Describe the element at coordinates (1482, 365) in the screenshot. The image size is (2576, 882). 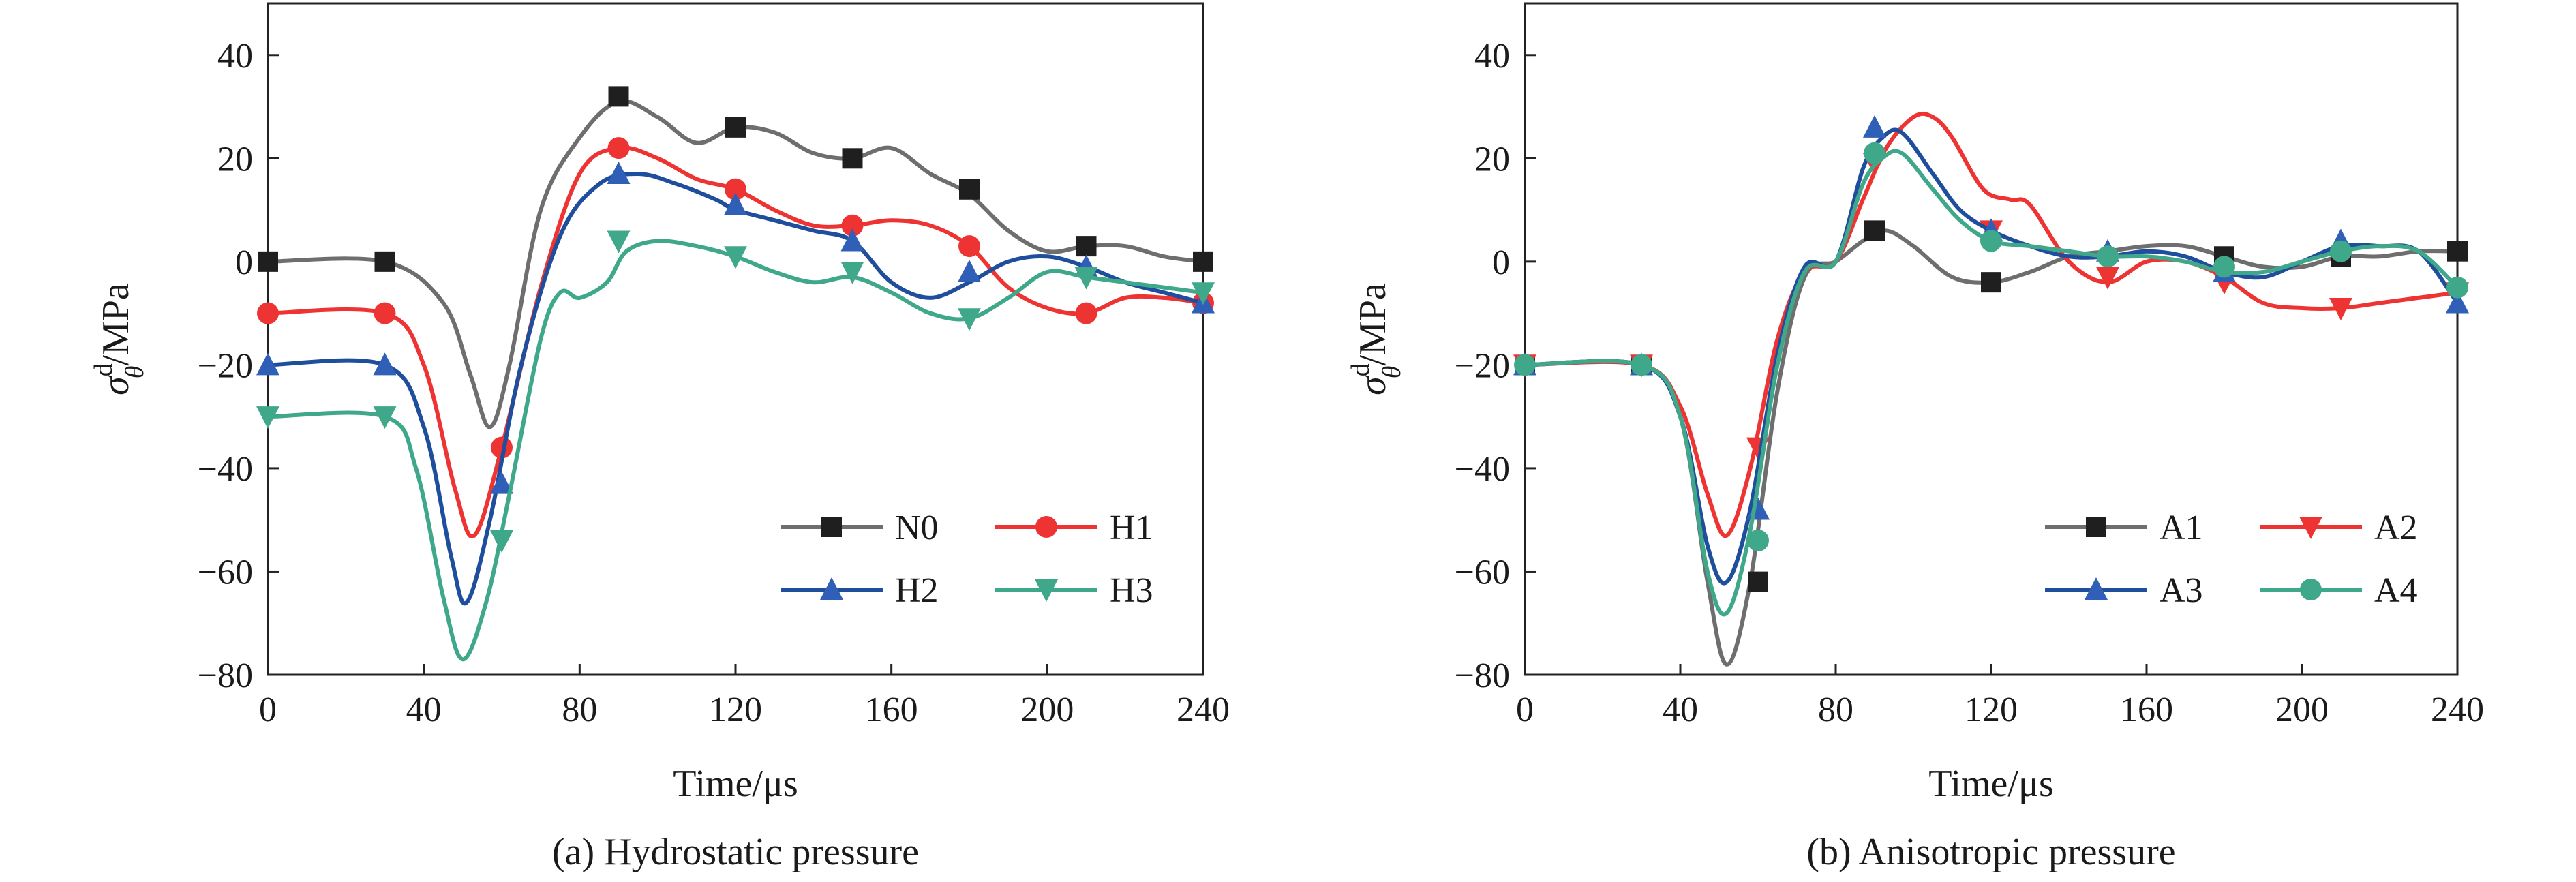
I see `y-tick-label: −20` at that location.